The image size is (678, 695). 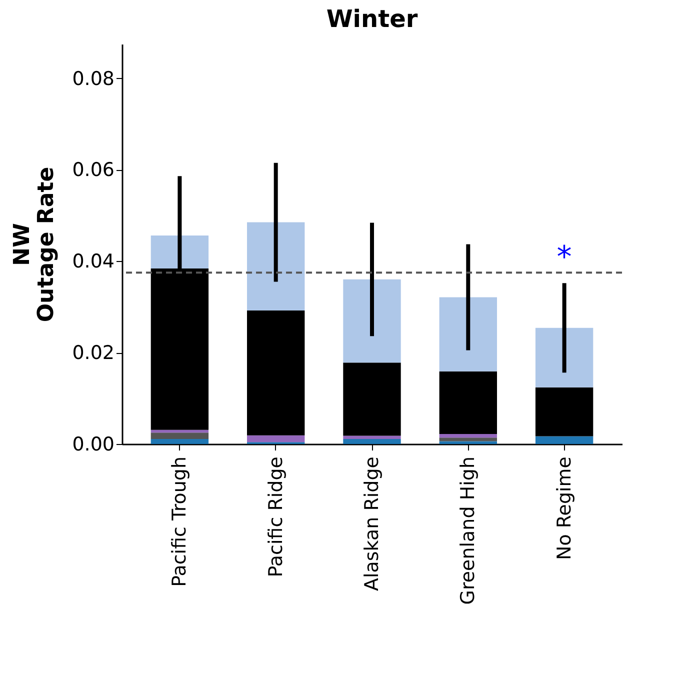 I want to click on y-tick-label: 0.08, so click(x=93, y=79).